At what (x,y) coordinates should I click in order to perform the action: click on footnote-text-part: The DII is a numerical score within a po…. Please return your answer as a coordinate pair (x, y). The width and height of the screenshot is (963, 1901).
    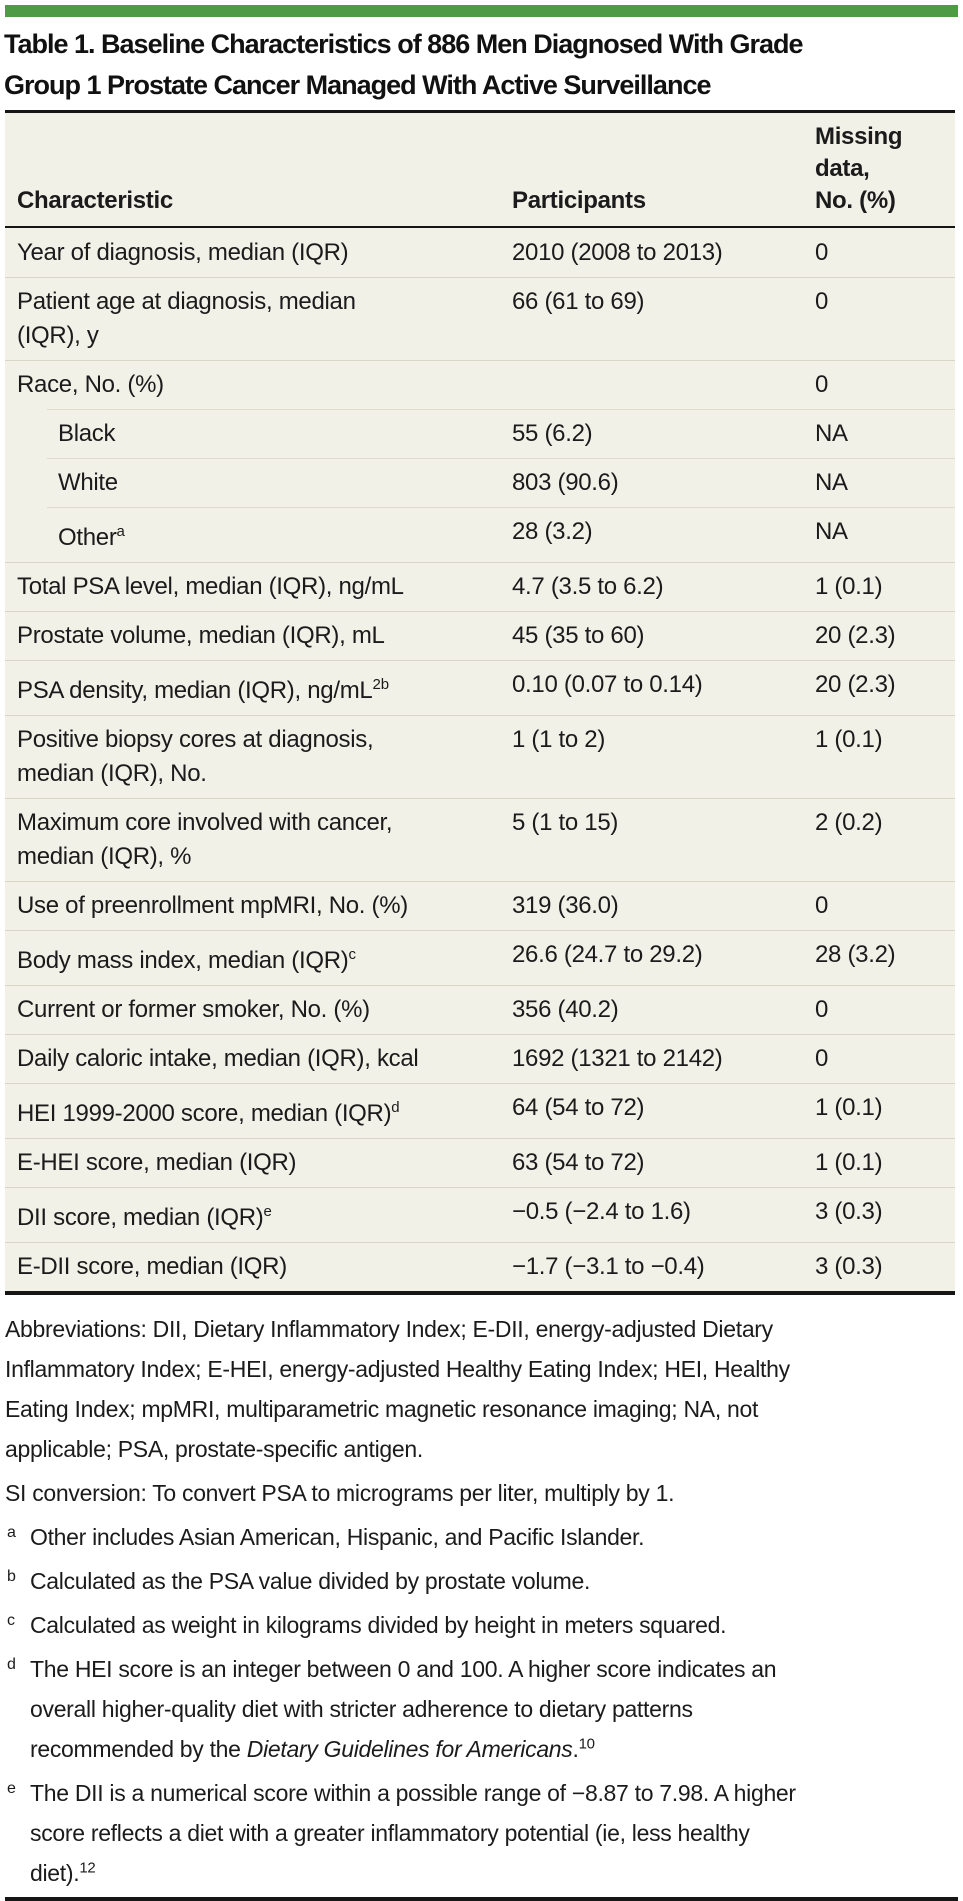
    Looking at the image, I should click on (413, 1833).